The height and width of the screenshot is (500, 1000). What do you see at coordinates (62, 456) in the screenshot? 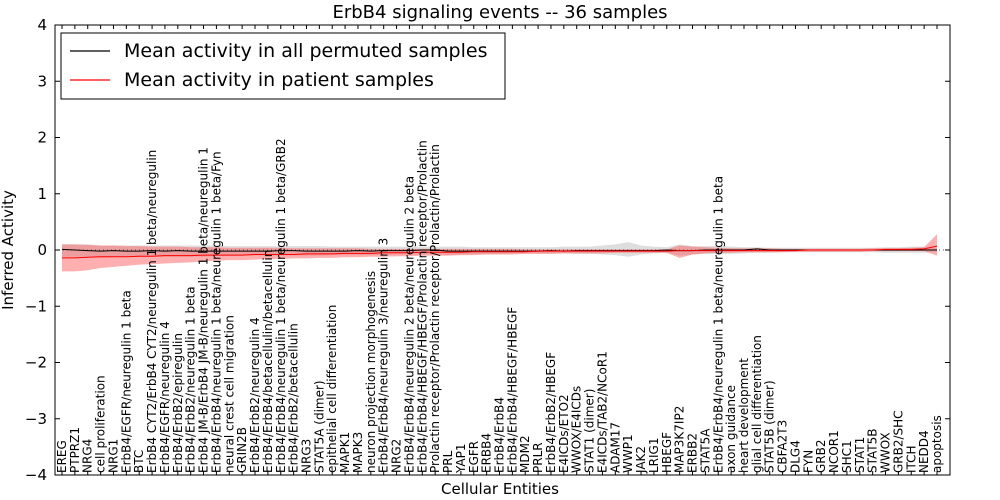
I see `x-tick-label: EREG` at bounding box center [62, 456].